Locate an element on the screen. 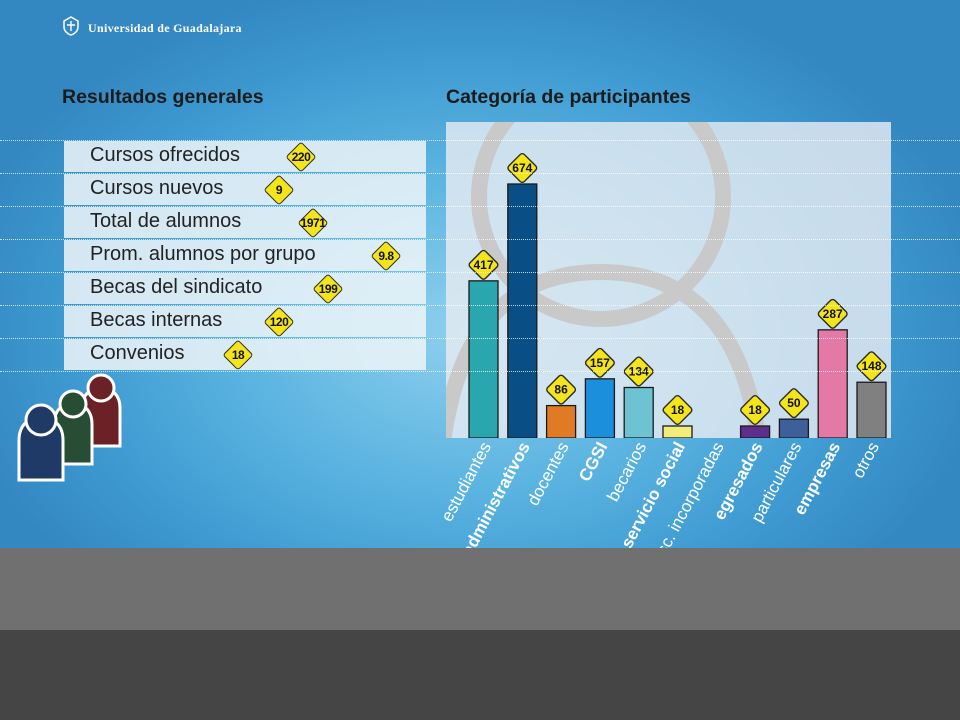 The image size is (960, 720). stat-value: 1971 is located at coordinates (313, 223).